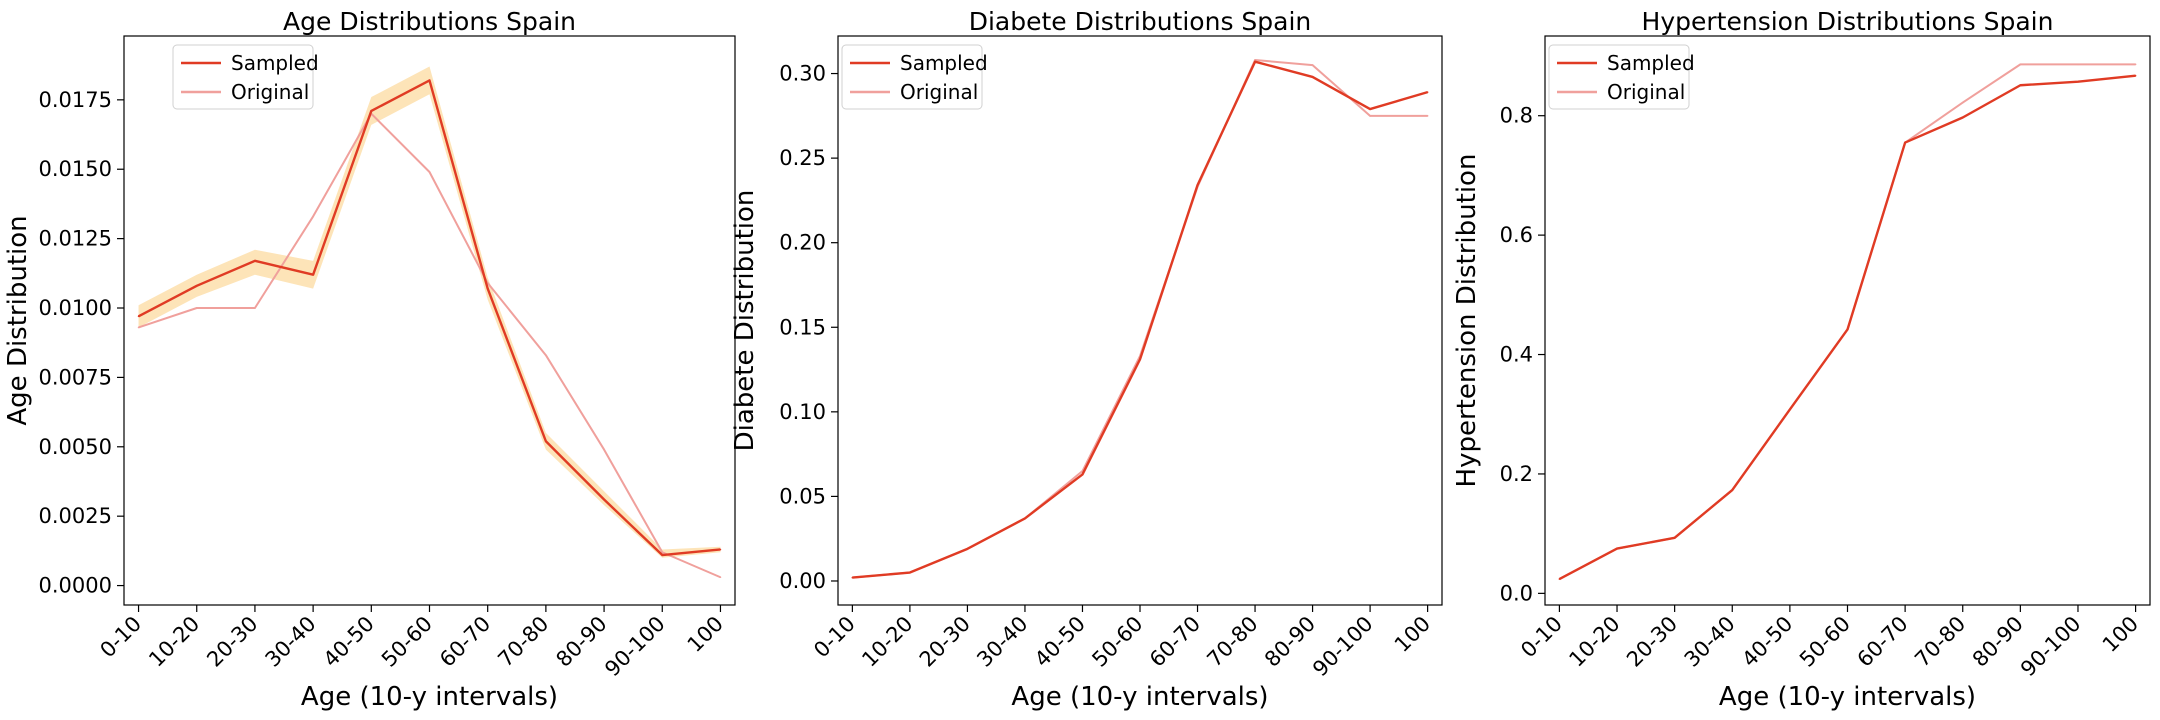 The height and width of the screenshot is (720, 2160). What do you see at coordinates (75, 377) in the screenshot?
I see `y-tick-label: 0.0075` at bounding box center [75, 377].